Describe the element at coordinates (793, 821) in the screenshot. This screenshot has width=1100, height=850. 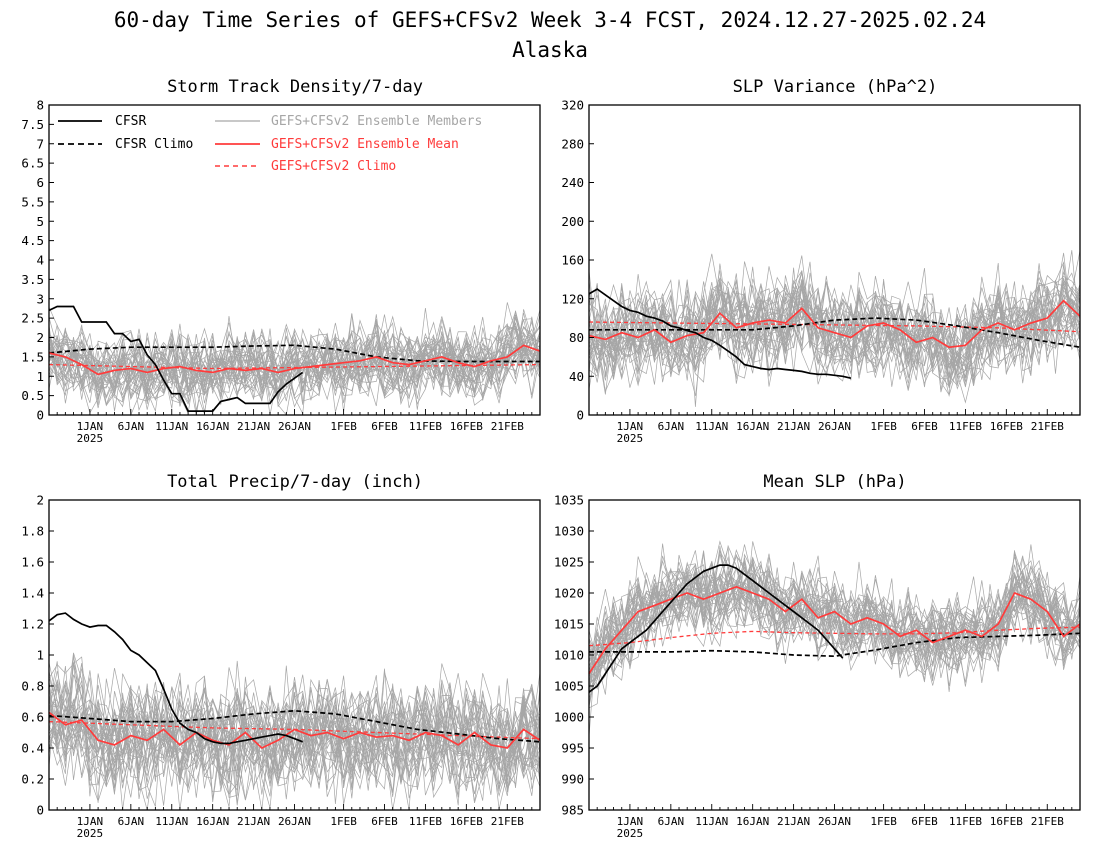
I see `mean-slp-x-tick-label: 21JAN` at that location.